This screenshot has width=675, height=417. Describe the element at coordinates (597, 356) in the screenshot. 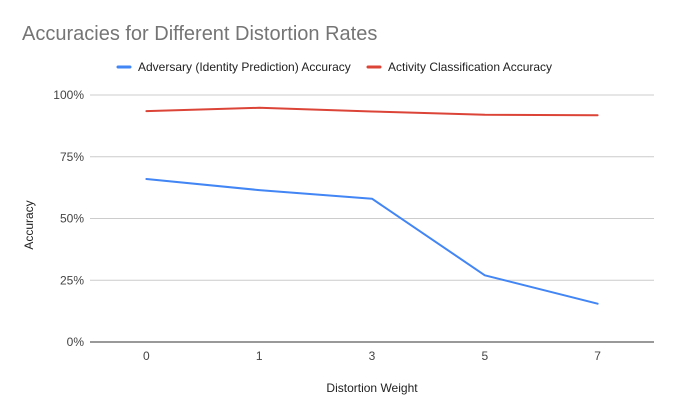

I see `x-tick-label: 7` at that location.